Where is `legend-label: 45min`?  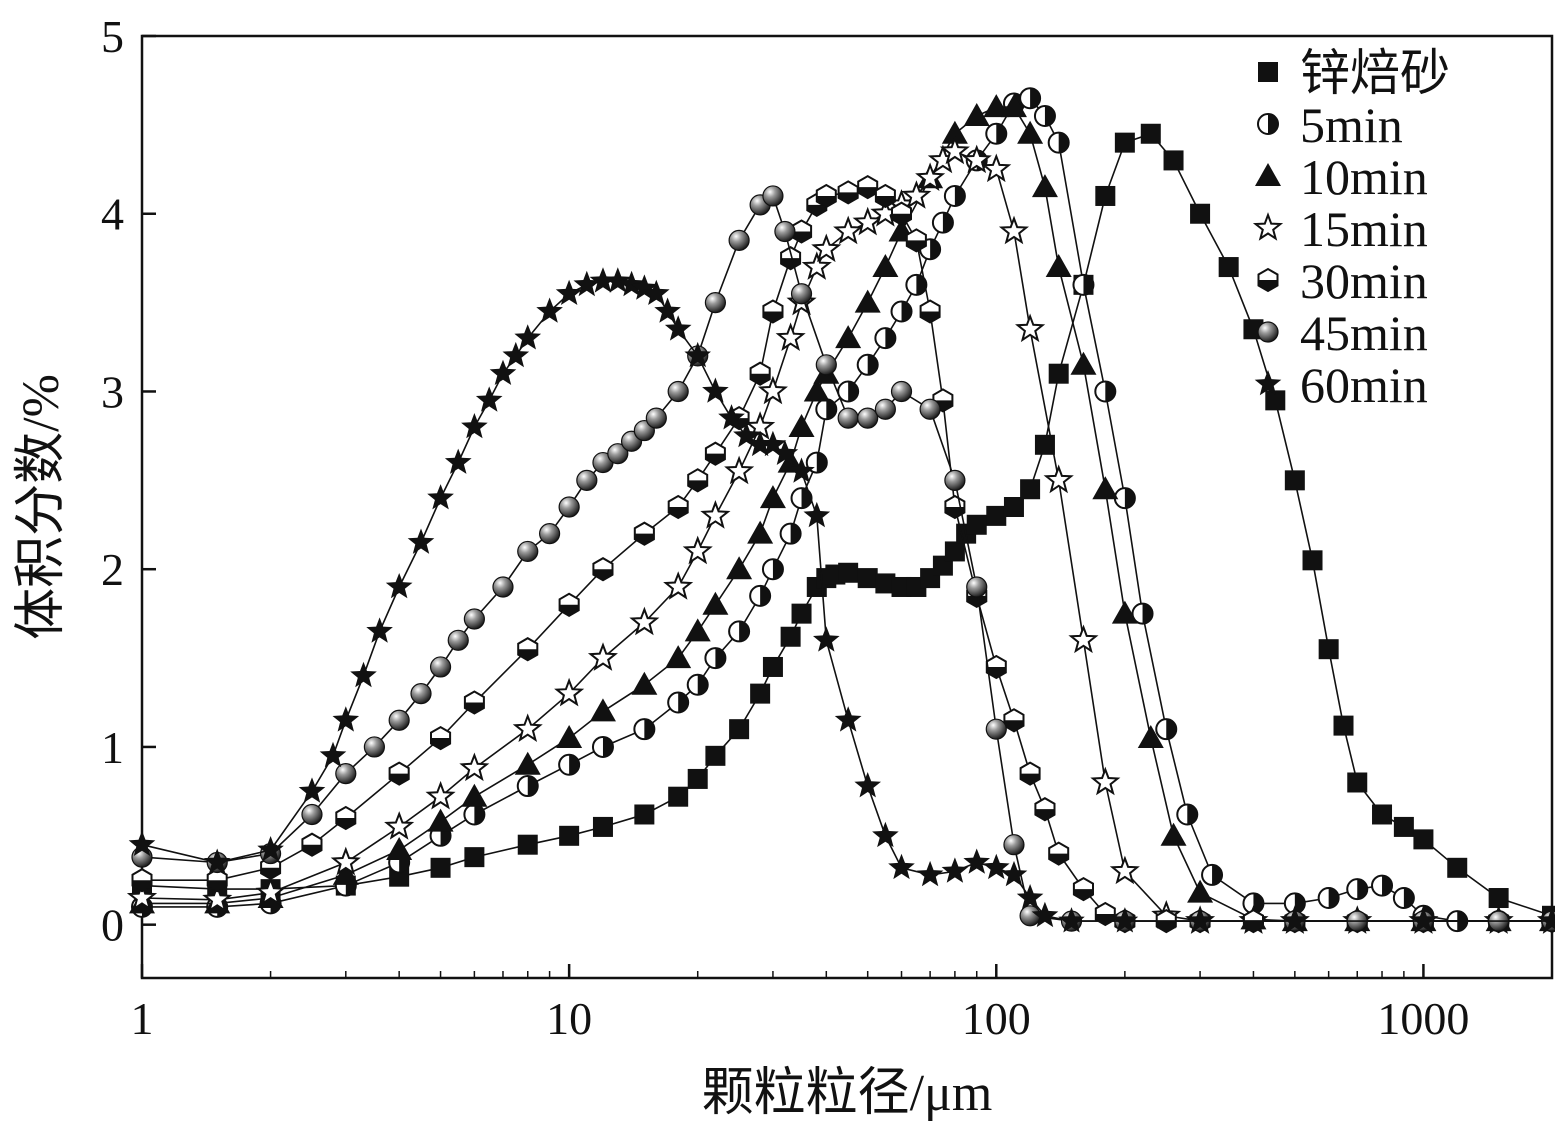 legend-label: 45min is located at coordinates (1364, 333).